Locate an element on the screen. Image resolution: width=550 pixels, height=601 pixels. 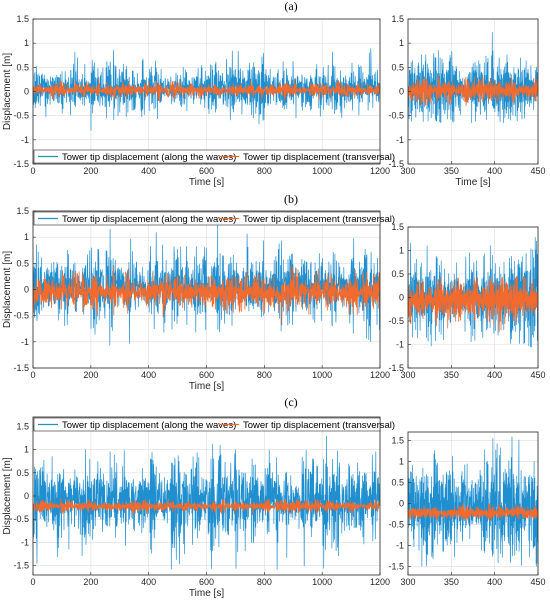
panel-label: (a) is located at coordinates (290, 6).